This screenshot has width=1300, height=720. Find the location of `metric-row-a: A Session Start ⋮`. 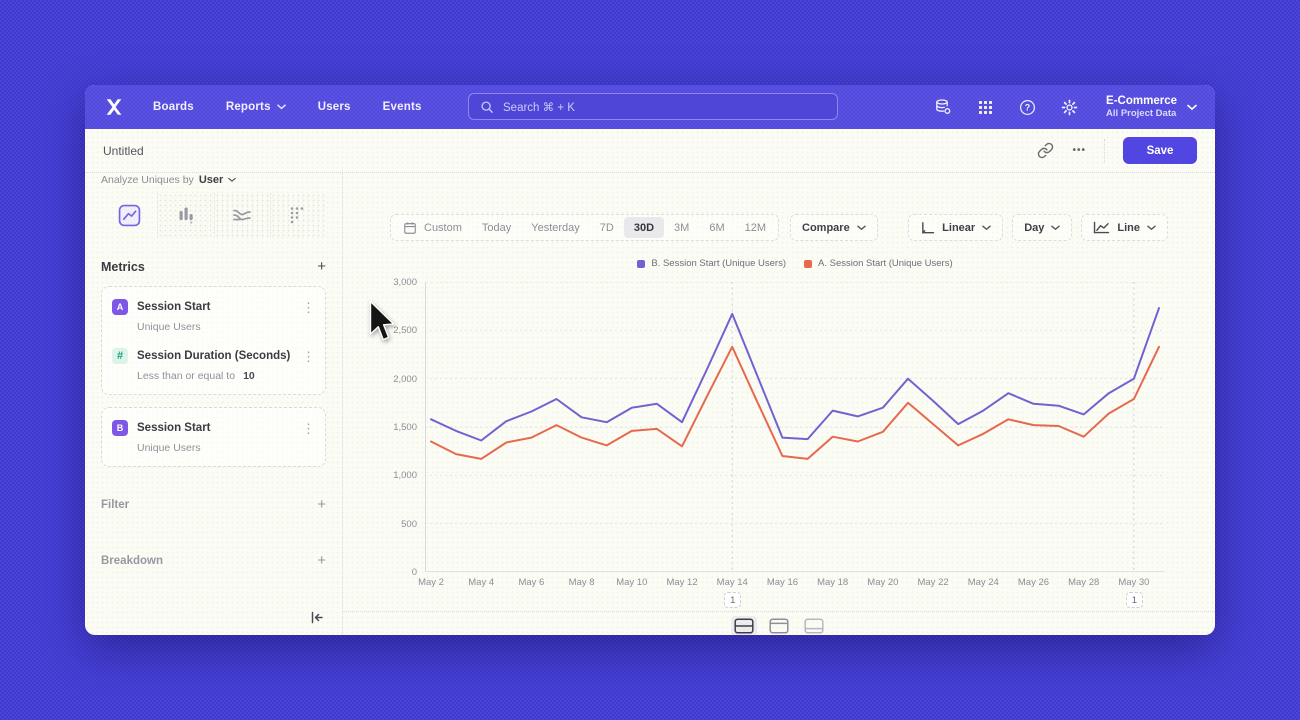

metric-row-a: A Session Start ⋮ is located at coordinates (213, 307).